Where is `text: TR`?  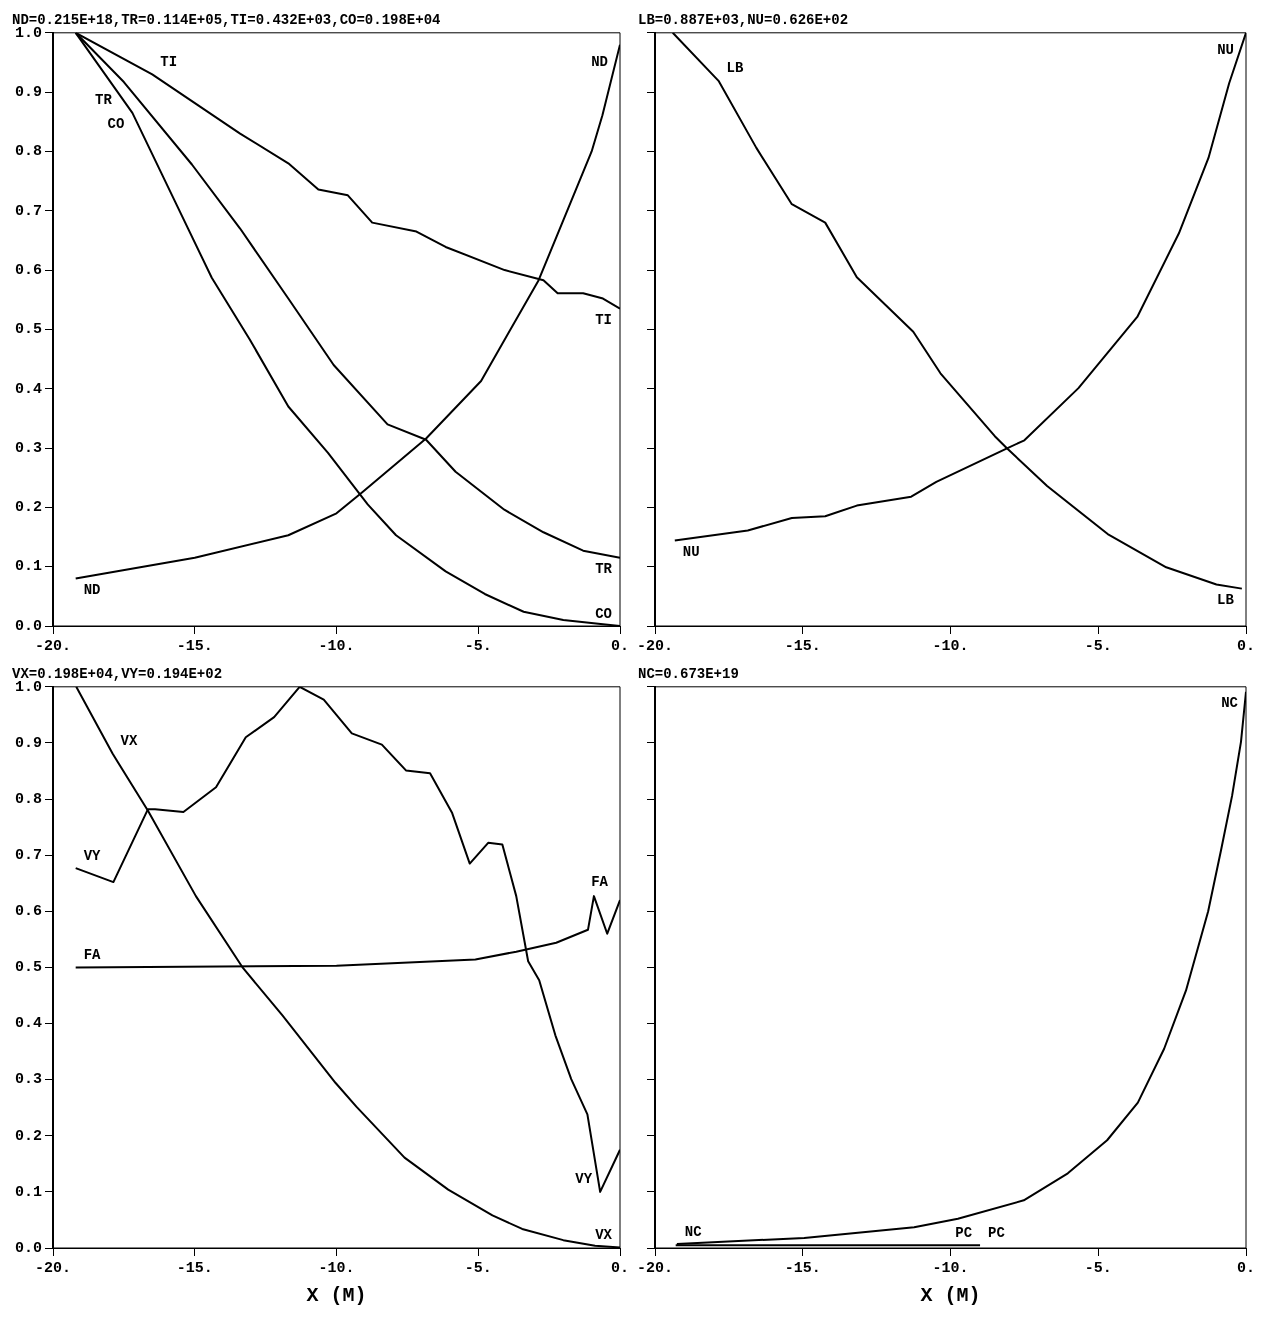 text: TR is located at coordinates (103, 99).